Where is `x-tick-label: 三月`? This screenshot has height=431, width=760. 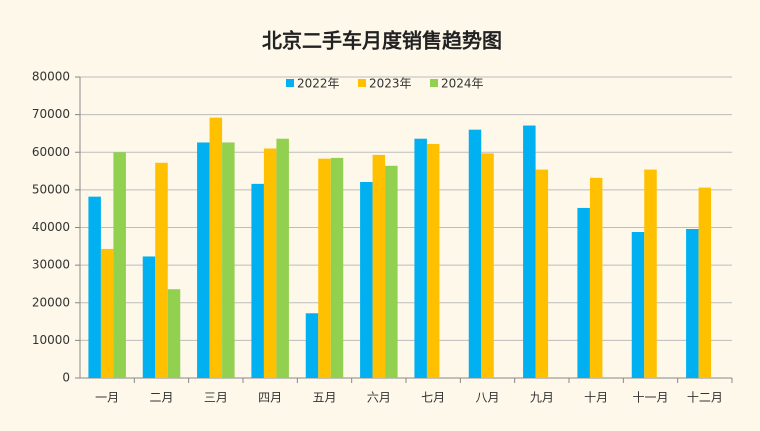 x-tick-label: 三月 is located at coordinates (216, 398).